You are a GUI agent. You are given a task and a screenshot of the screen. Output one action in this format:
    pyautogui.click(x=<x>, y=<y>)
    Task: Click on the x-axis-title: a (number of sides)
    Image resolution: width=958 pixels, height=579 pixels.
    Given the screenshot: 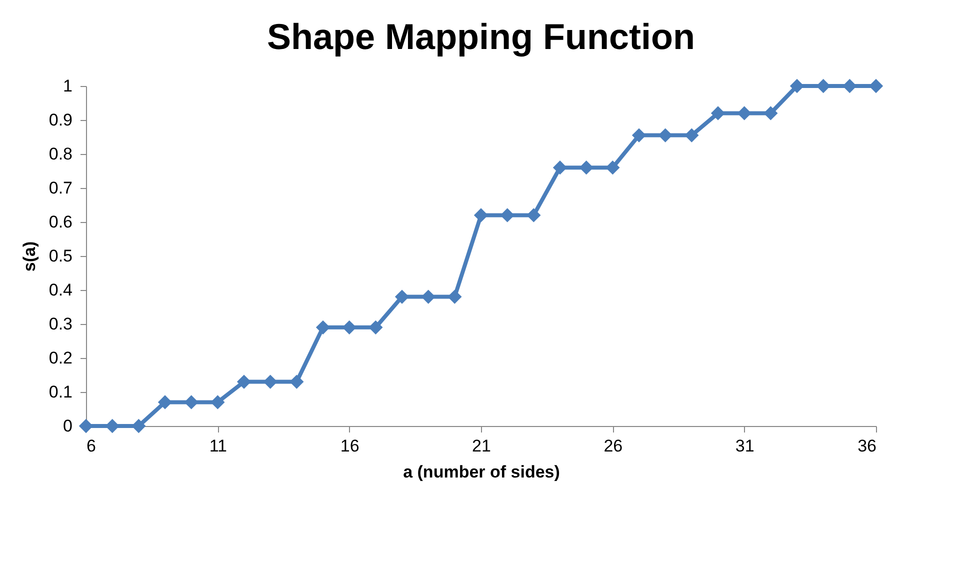 What is the action you would take?
    pyautogui.click(x=481, y=472)
    